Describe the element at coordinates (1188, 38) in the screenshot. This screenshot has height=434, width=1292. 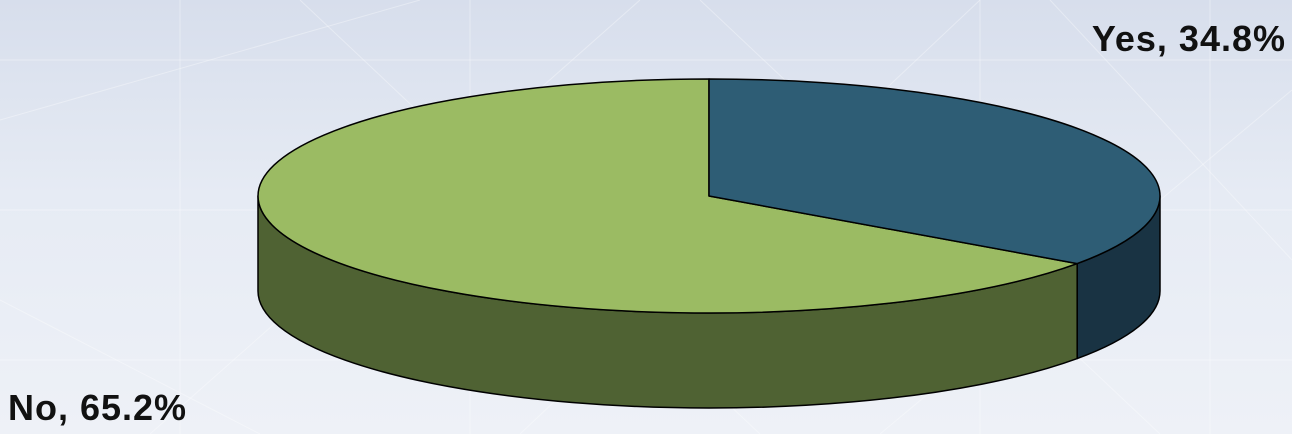
I see `data-label-yes: Yes, 34.8%` at that location.